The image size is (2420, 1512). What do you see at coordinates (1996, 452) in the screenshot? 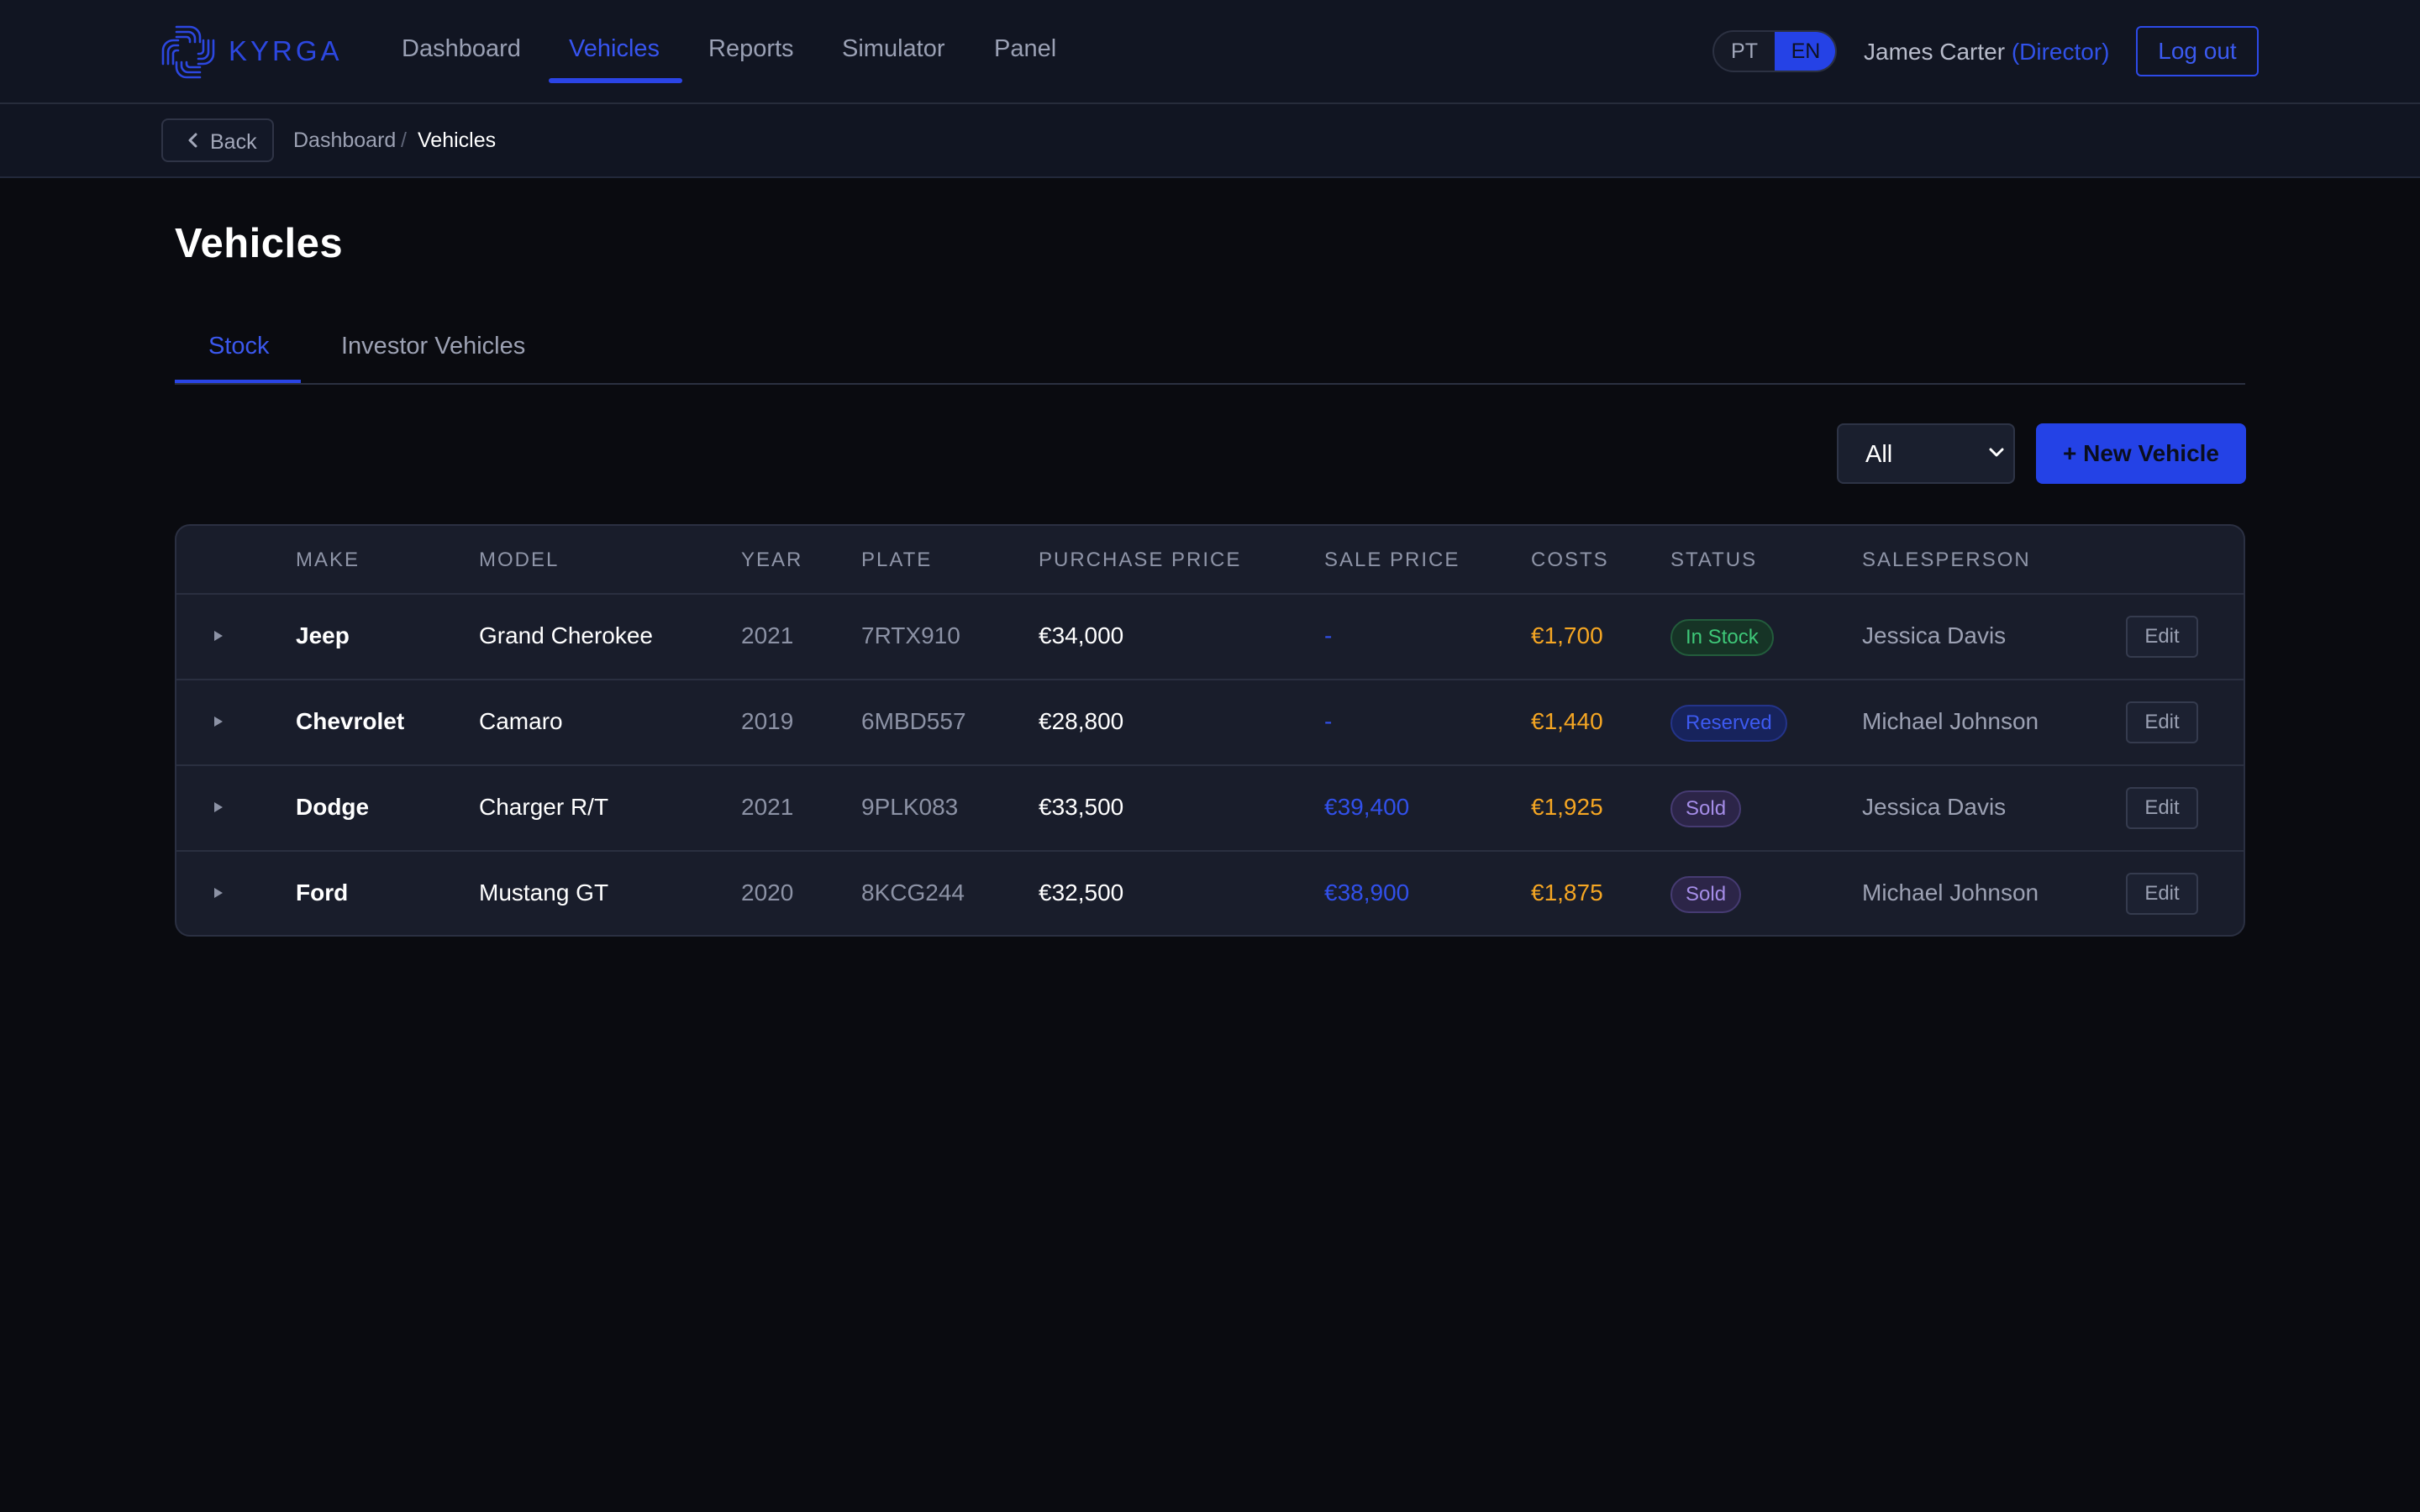
I see `chevron-down-icon` at bounding box center [1996, 452].